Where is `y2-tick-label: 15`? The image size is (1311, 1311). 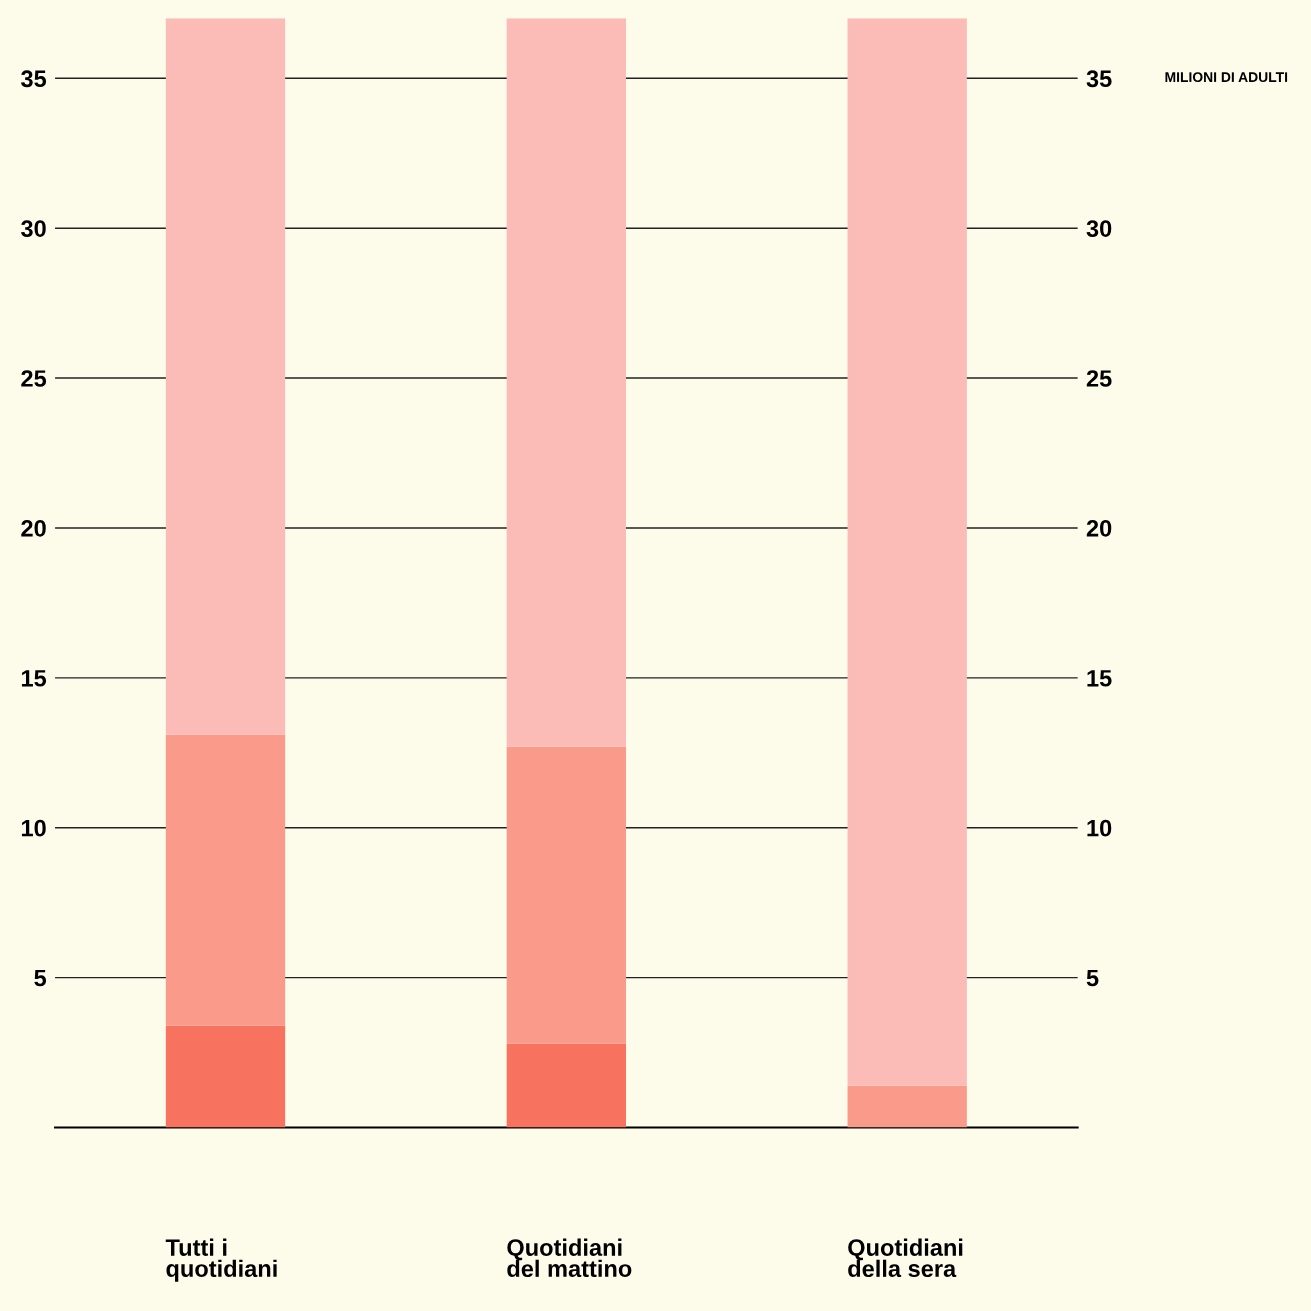
y2-tick-label: 15 is located at coordinates (1099, 678).